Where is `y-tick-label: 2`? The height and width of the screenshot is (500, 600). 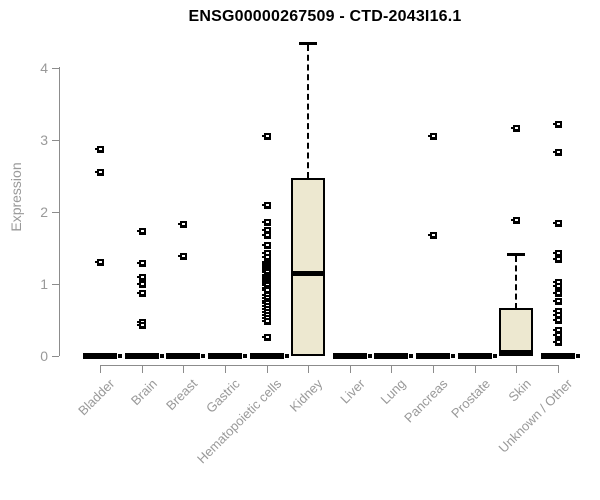
y-tick-label: 2 is located at coordinates (44, 212).